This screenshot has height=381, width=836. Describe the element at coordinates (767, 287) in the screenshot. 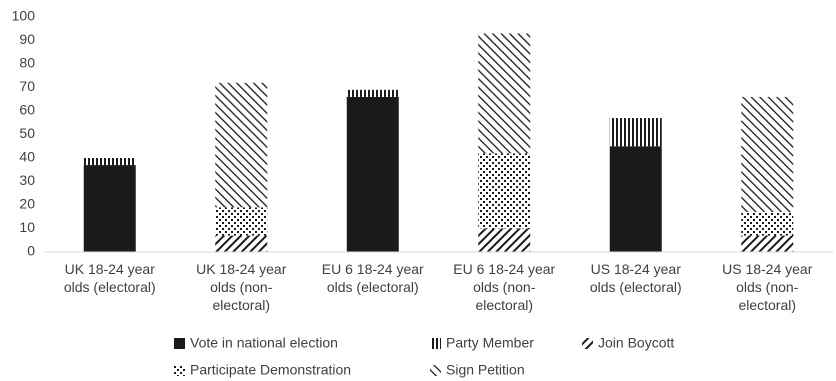

I see `x-tick-label: US 18-24 year olds (non-electoral)` at that location.